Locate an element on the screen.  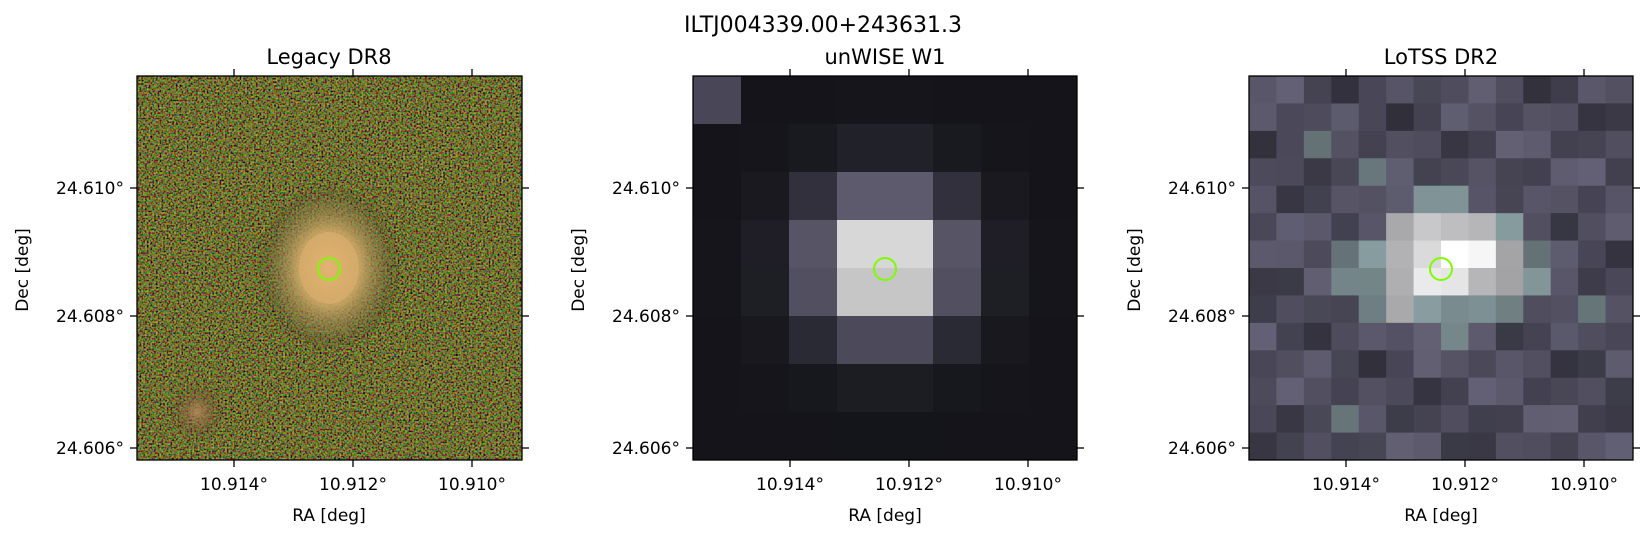
panel-title: LoTSS DR2 is located at coordinates (1441, 57).